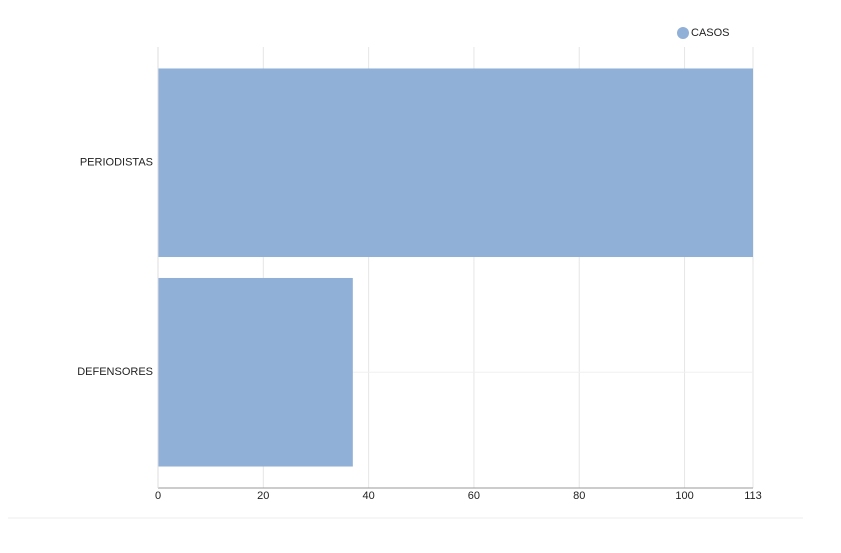  What do you see at coordinates (158, 496) in the screenshot?
I see `x-tick-label: 0` at bounding box center [158, 496].